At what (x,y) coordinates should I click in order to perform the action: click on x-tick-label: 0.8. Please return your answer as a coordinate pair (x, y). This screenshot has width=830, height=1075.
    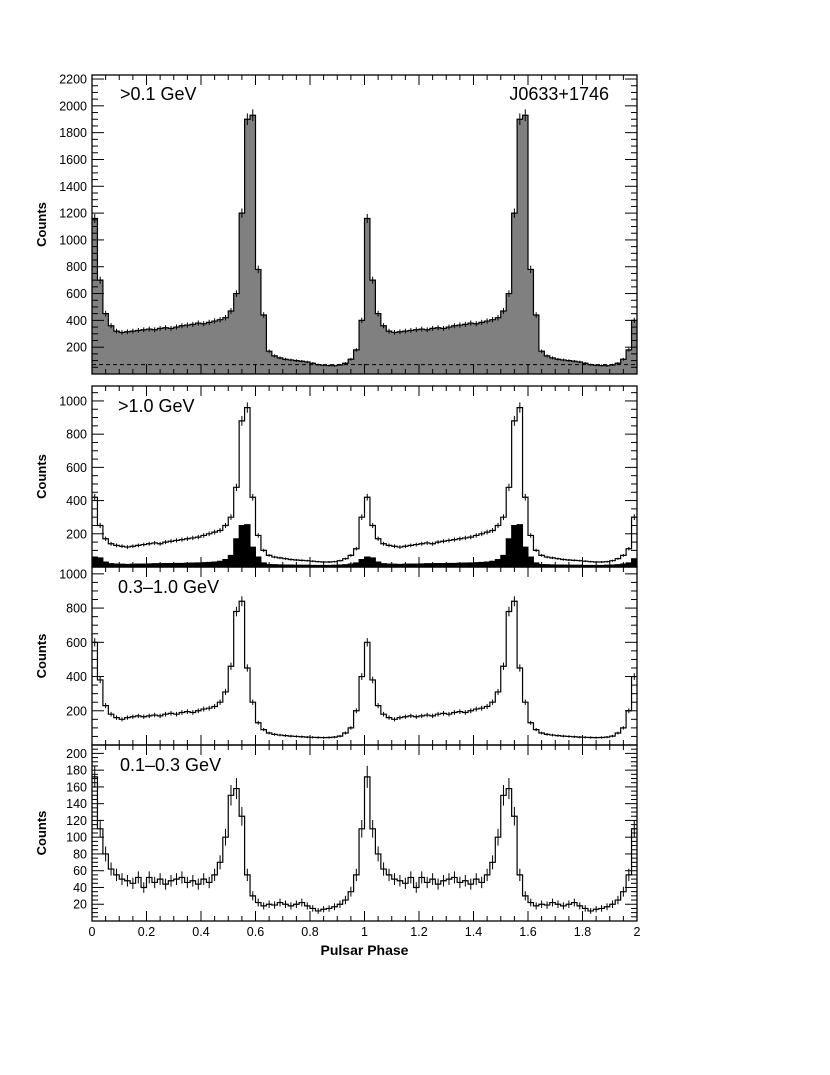
    Looking at the image, I should click on (309, 932).